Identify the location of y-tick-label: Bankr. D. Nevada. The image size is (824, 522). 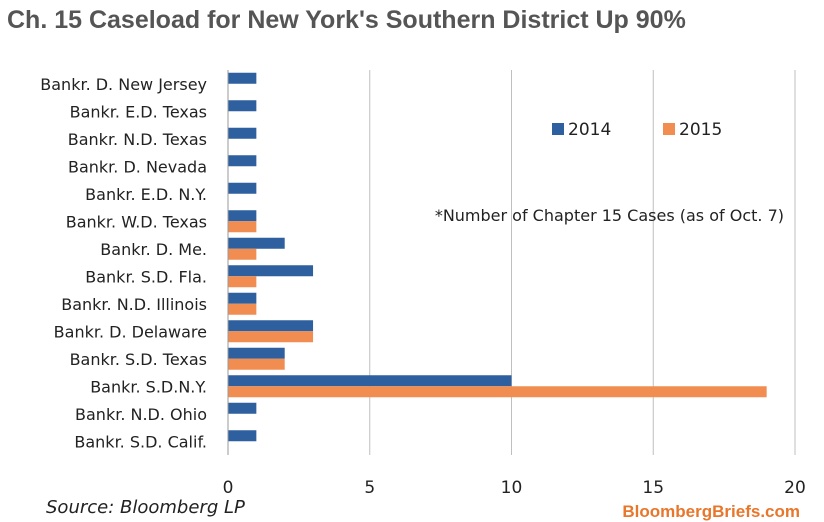
(137, 166).